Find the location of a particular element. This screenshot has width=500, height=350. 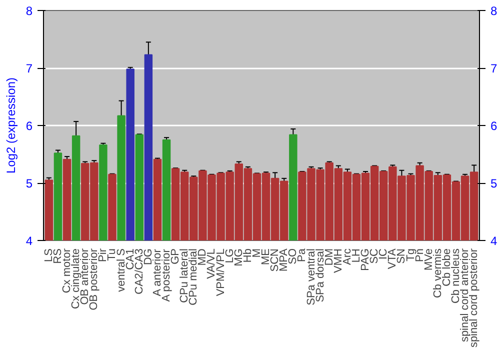

y-tick-label: 5 is located at coordinates (29, 183).